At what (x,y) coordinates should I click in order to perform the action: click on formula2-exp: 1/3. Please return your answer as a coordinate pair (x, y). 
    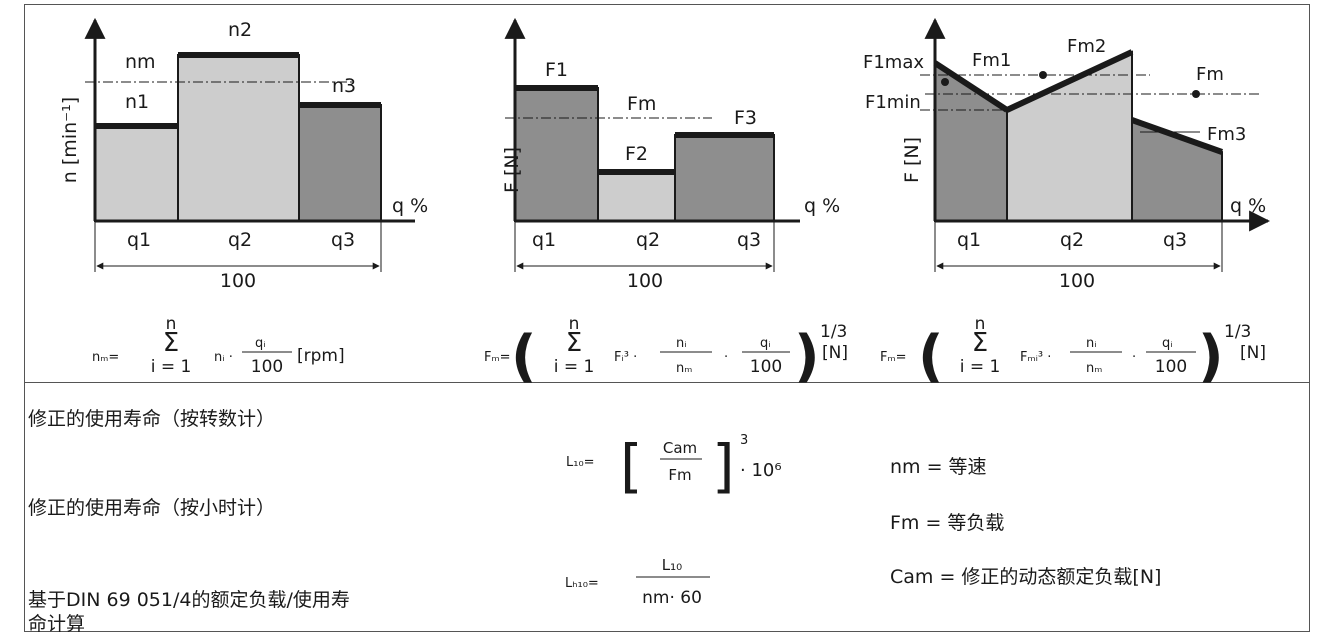
    Looking at the image, I should click on (833, 332).